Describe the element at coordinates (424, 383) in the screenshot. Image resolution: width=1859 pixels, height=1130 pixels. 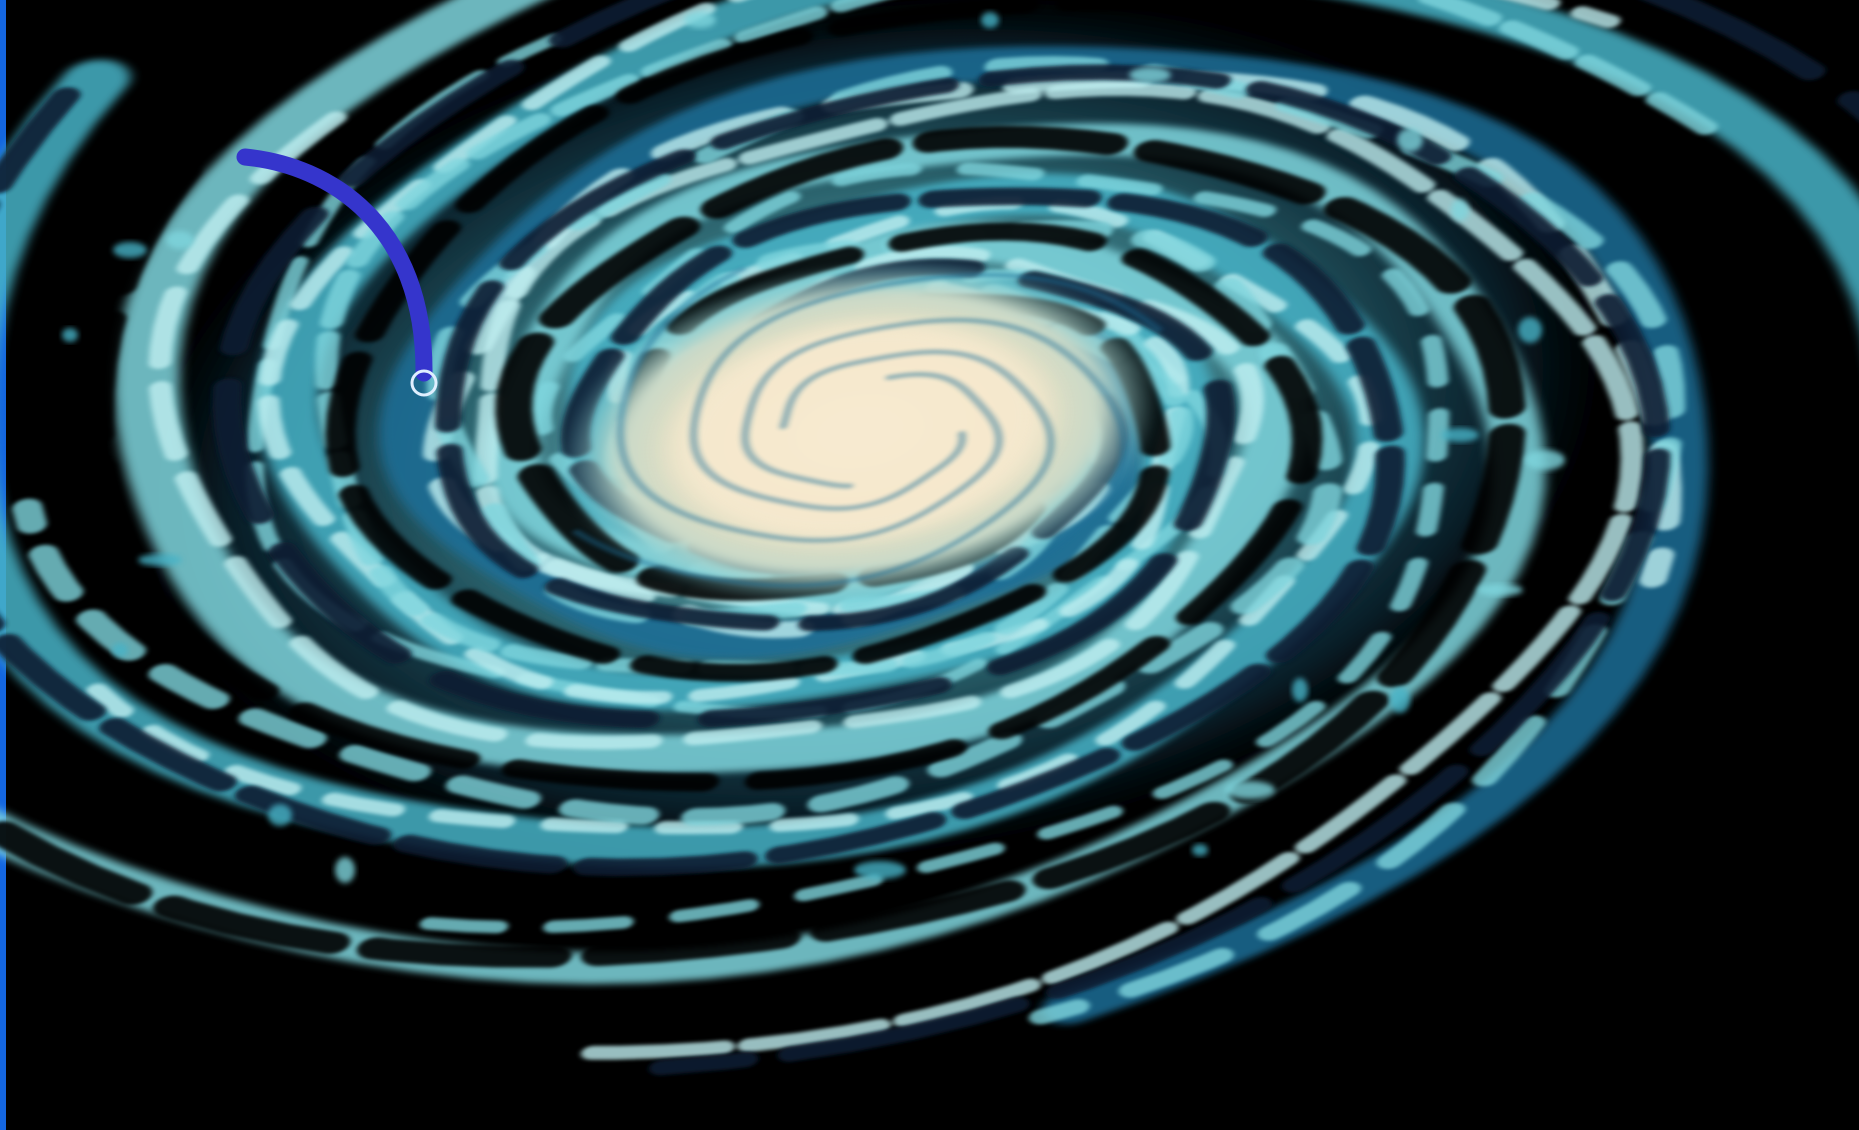
I see `sun-position-marker` at that location.